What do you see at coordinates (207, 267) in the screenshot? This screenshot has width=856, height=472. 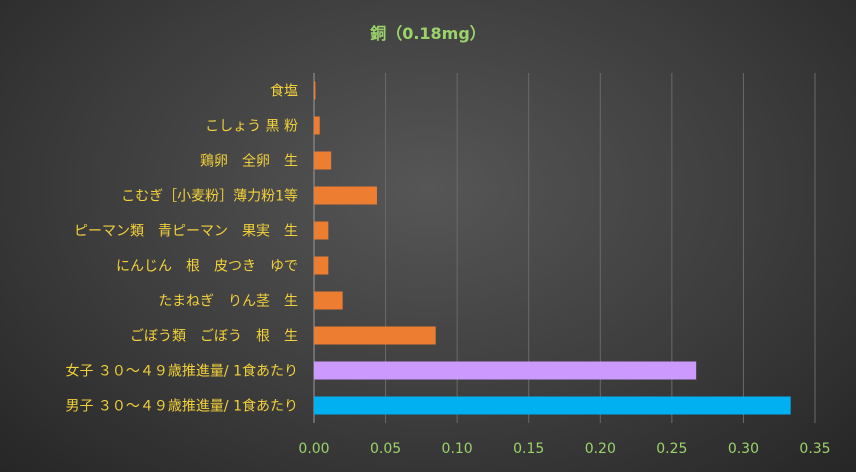 I see `category-label: にんじん 根 皮つき ゆで` at bounding box center [207, 267].